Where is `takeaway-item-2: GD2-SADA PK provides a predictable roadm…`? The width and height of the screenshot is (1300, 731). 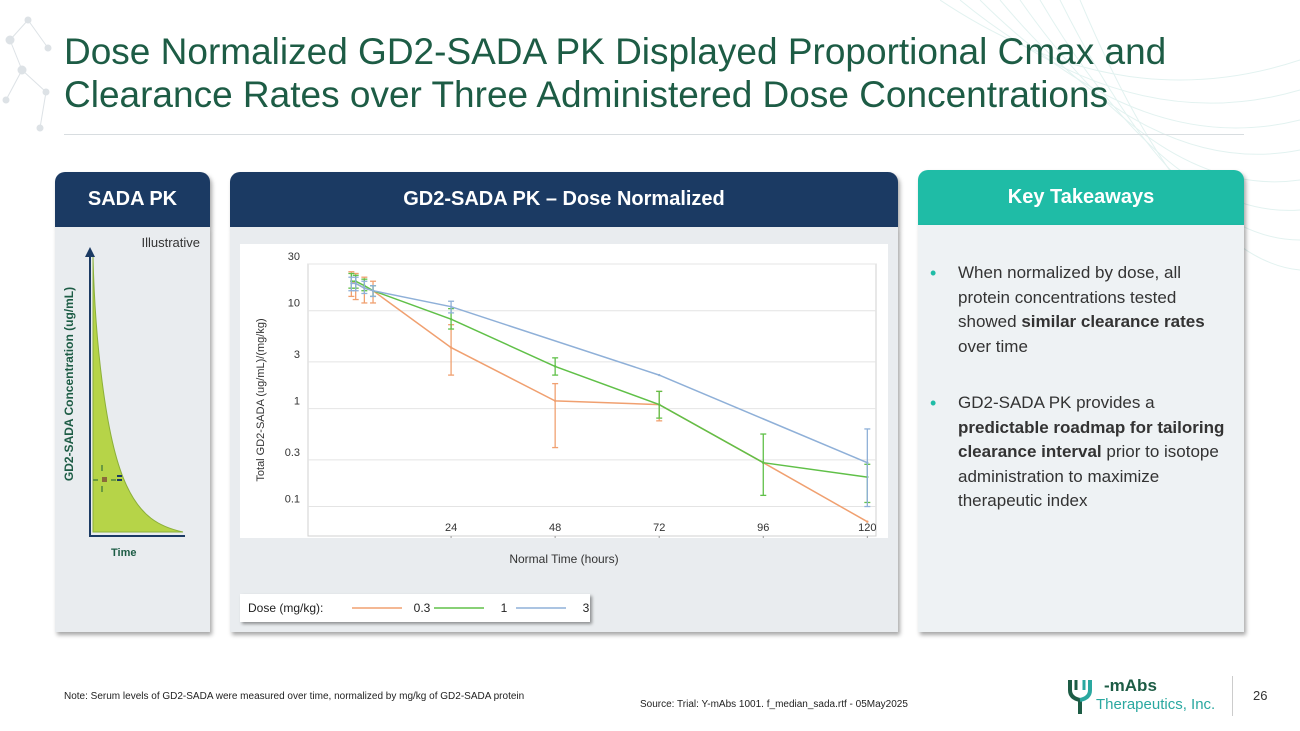 takeaway-item-2: GD2-SADA PK provides a predictable roadm… is located at coordinates (1080, 452).